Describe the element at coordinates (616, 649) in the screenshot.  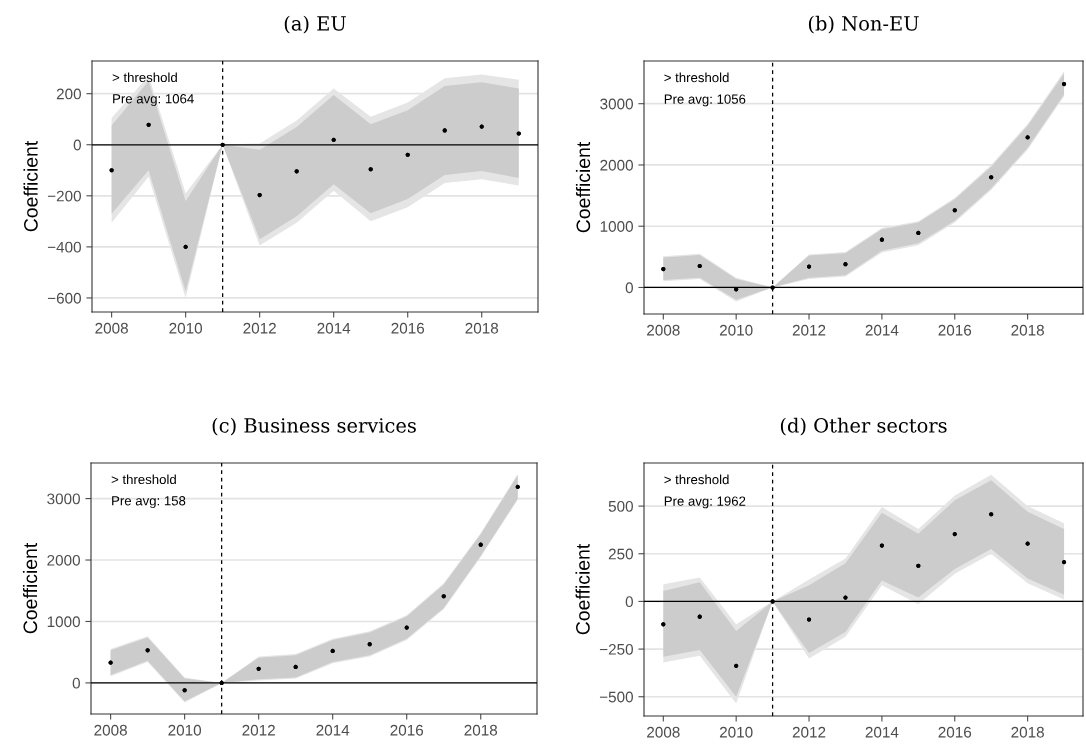
I see `y-tick-label: −250` at that location.